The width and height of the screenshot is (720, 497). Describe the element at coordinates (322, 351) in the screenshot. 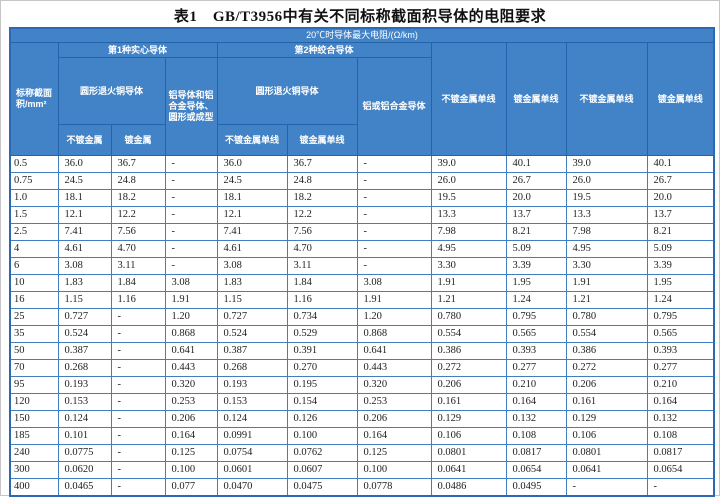

I see `cell-resistance-value: 0.391` at that location.